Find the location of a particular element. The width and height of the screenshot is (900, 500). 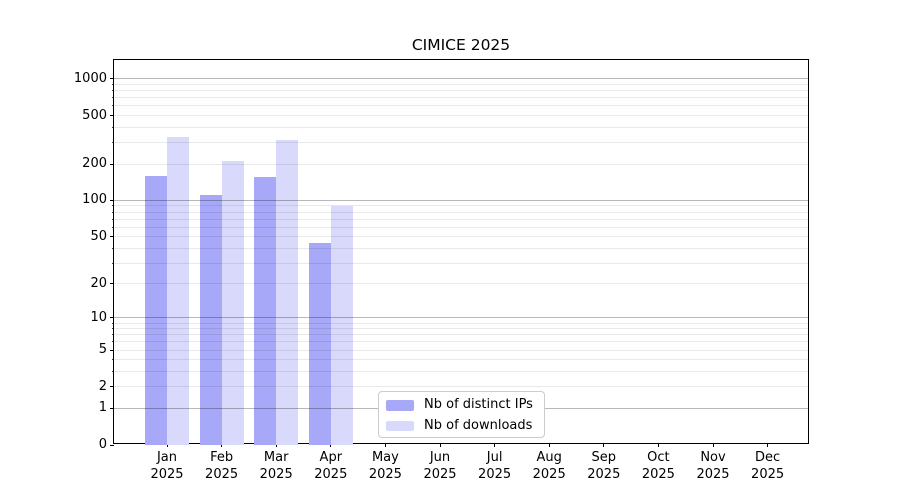

x-tick-label-apr: Apr 2025 is located at coordinates (331, 466).